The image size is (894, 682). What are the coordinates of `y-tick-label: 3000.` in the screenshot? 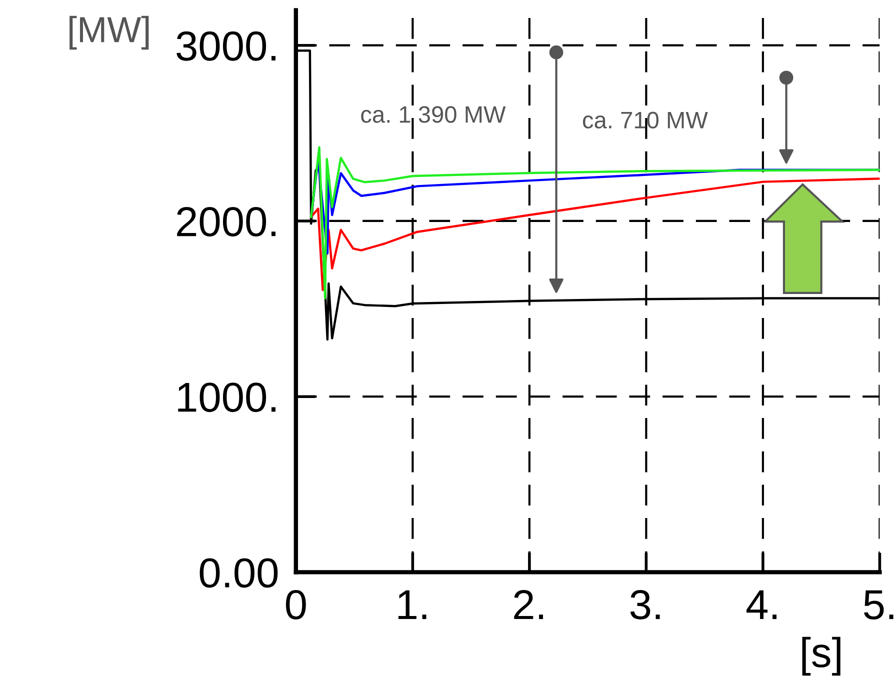 It's located at (226, 46).